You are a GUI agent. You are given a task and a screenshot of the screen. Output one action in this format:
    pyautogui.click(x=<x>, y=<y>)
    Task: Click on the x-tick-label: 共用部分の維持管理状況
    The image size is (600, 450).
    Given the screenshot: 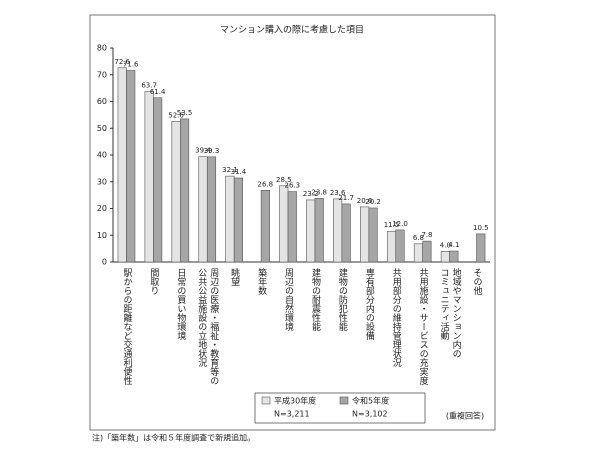 What is the action you would take?
    pyautogui.click(x=395, y=317)
    